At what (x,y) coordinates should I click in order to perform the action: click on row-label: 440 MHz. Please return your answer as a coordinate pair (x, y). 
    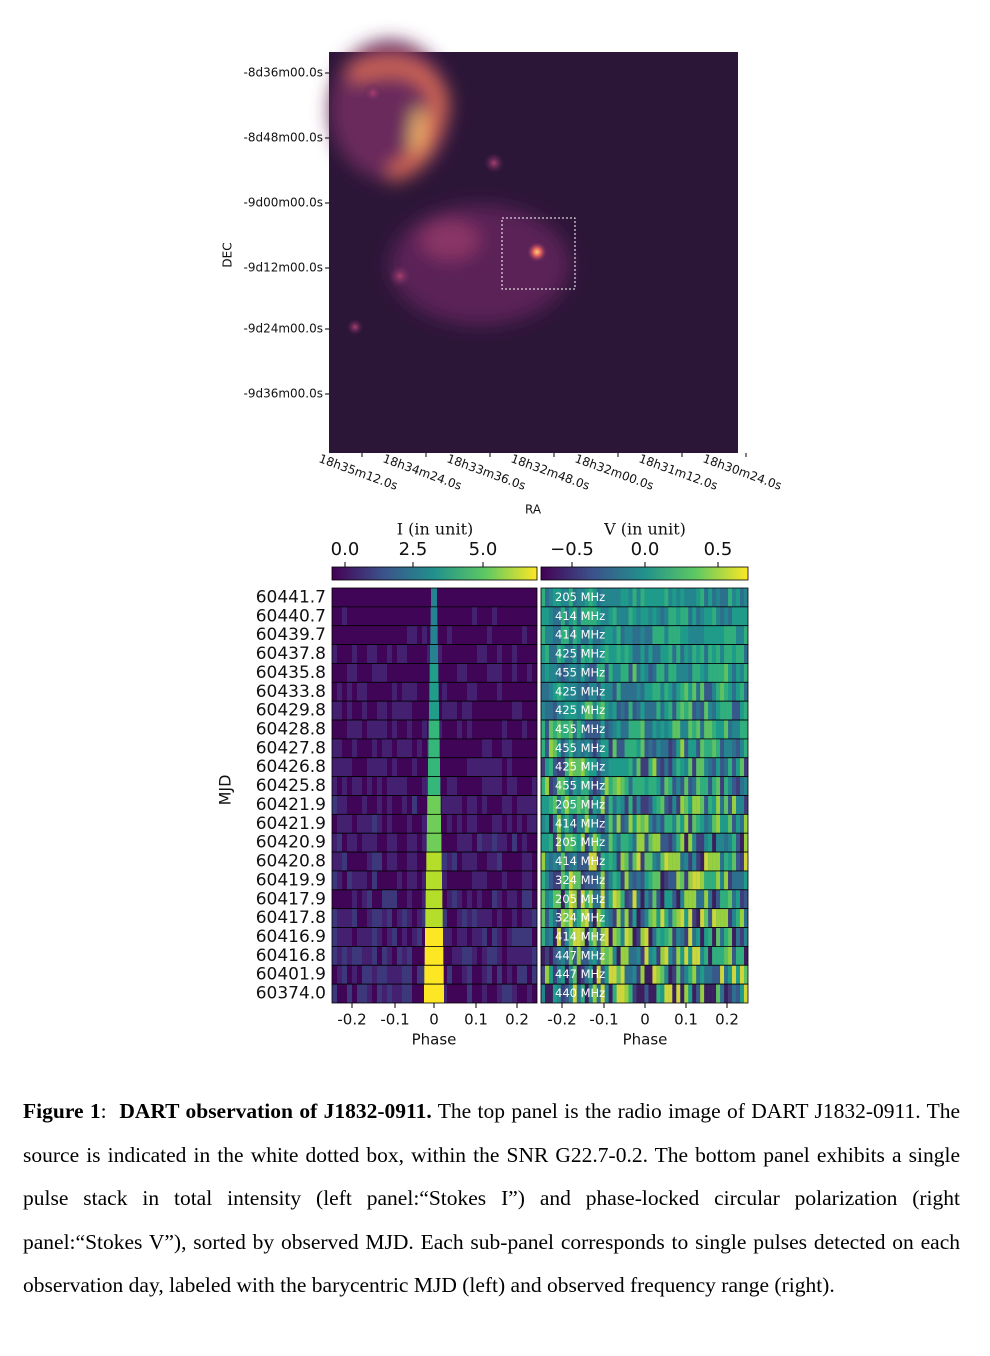
    Looking at the image, I should click on (580, 993).